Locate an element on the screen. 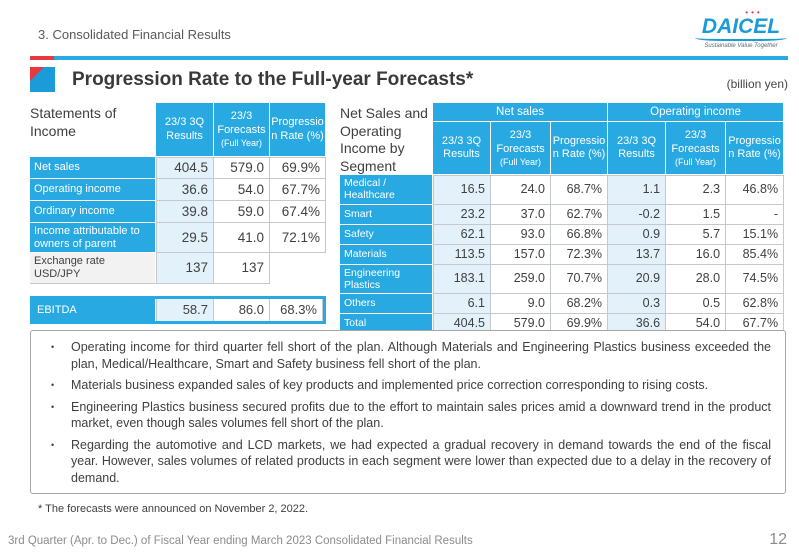 This screenshot has height=553, width=799. cell-value: 67.7% is located at coordinates (298, 190).